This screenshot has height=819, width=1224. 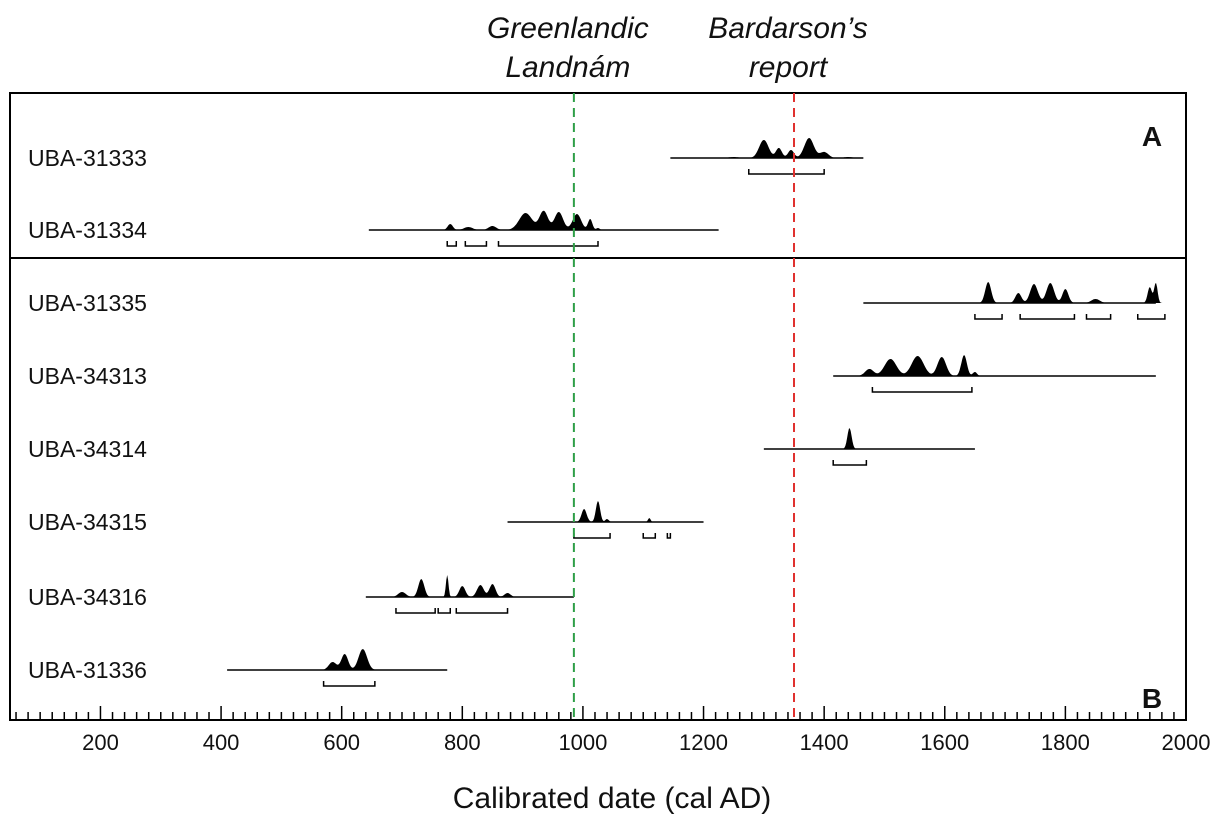 I want to click on sample-uba-34316: UBA-34316, so click(x=301, y=594).